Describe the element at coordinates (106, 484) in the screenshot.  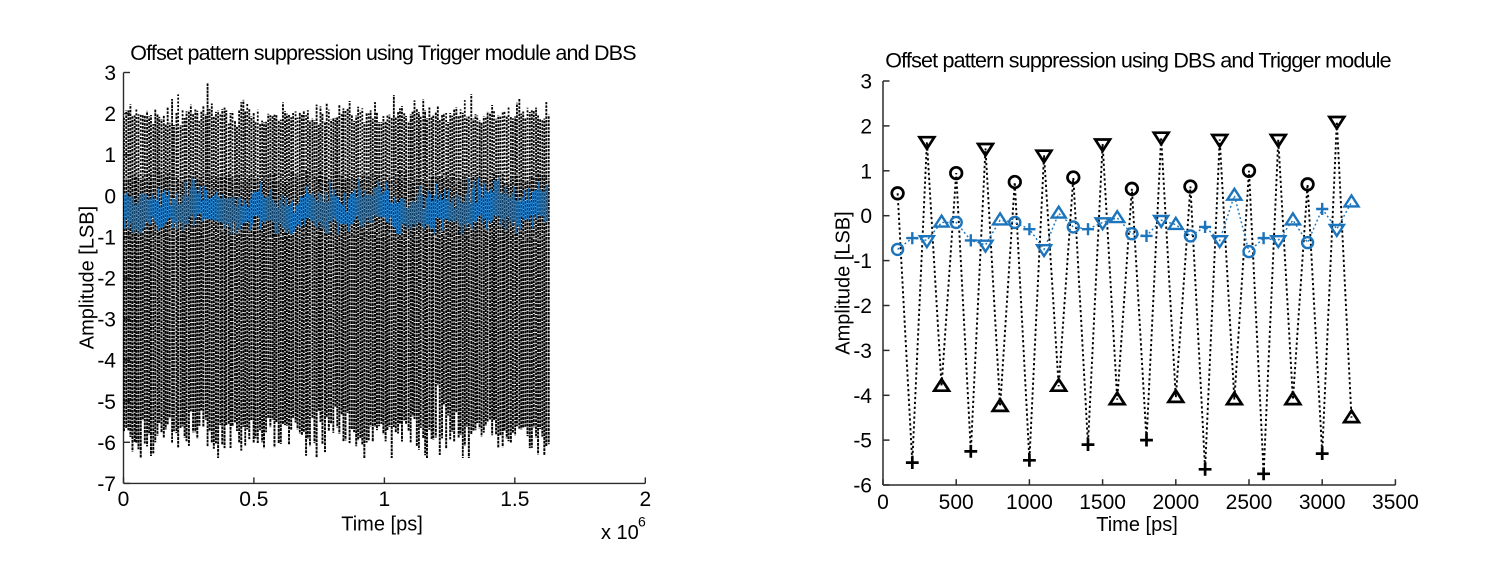
I see `svg-text: -7` at that location.